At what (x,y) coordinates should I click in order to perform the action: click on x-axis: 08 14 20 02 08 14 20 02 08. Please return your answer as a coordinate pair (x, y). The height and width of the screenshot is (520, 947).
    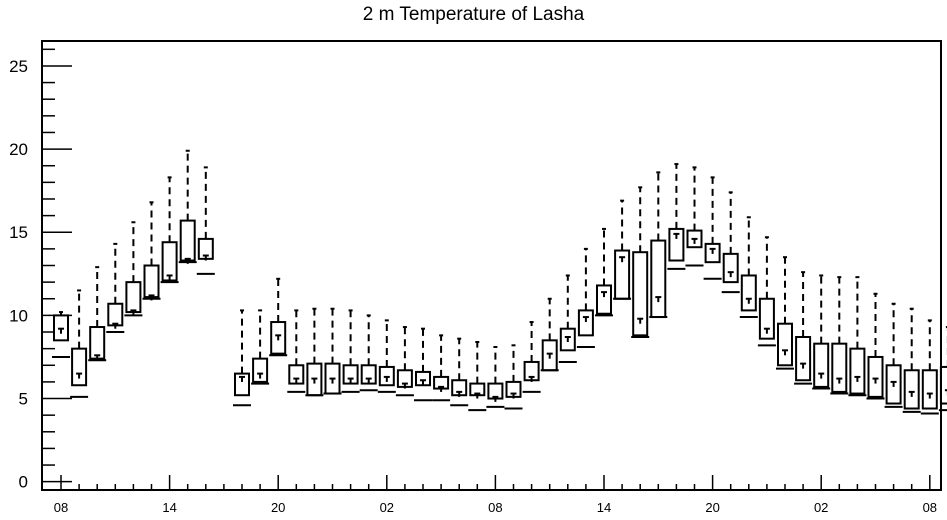
    Looking at the image, I should click on (495, 495).